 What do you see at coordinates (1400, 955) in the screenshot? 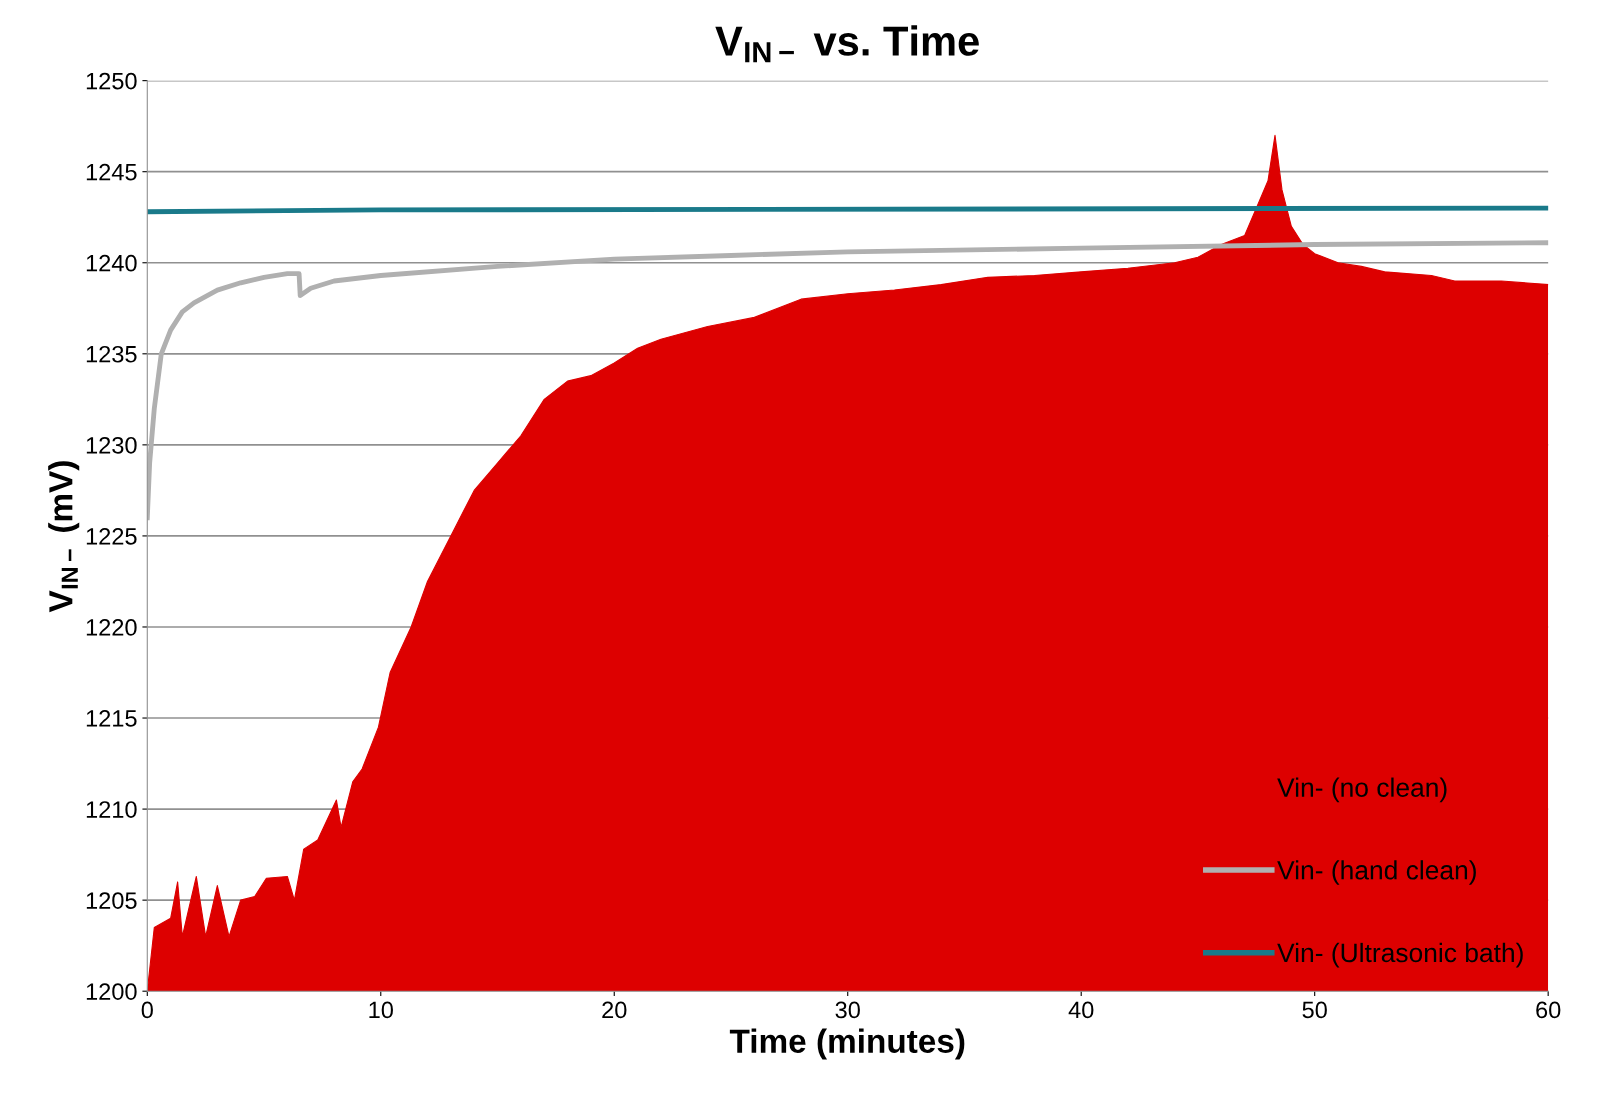
I see `legend-label: Vin- (Ultrasonic bath)` at bounding box center [1400, 955].